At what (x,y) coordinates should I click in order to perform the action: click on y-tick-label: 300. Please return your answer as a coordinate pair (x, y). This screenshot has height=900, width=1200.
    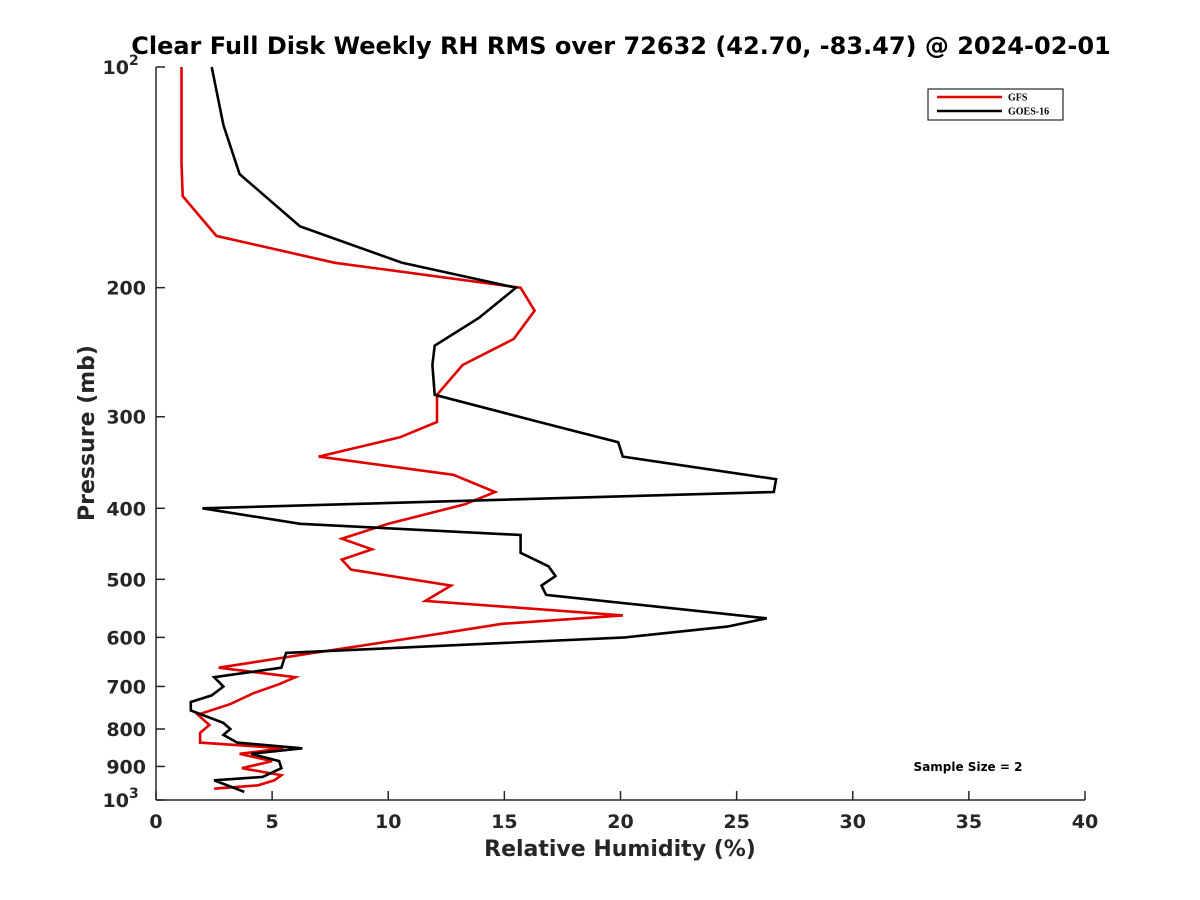
    Looking at the image, I should click on (126, 418).